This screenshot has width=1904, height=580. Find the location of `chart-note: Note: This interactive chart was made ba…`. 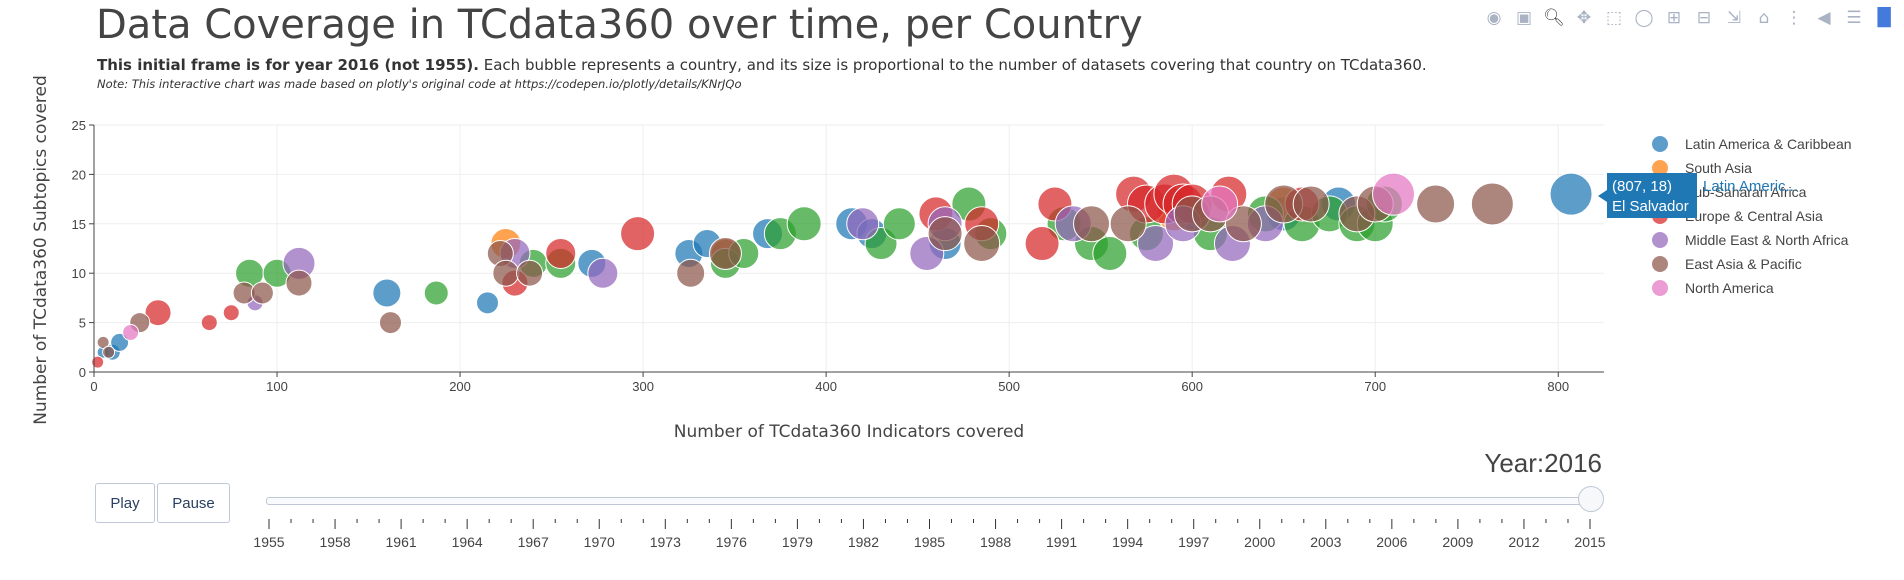

chart-note: Note: This interactive chart was made ba… is located at coordinates (419, 84).